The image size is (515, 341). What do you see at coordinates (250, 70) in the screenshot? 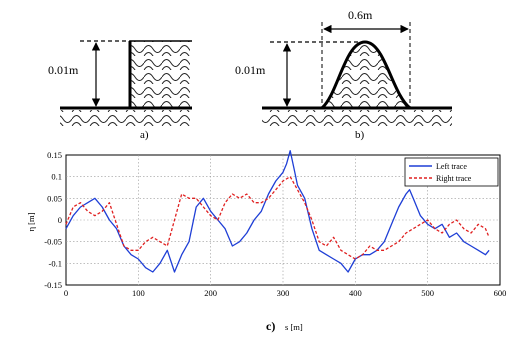
I see `height-label-b: 0.01m` at bounding box center [250, 70].